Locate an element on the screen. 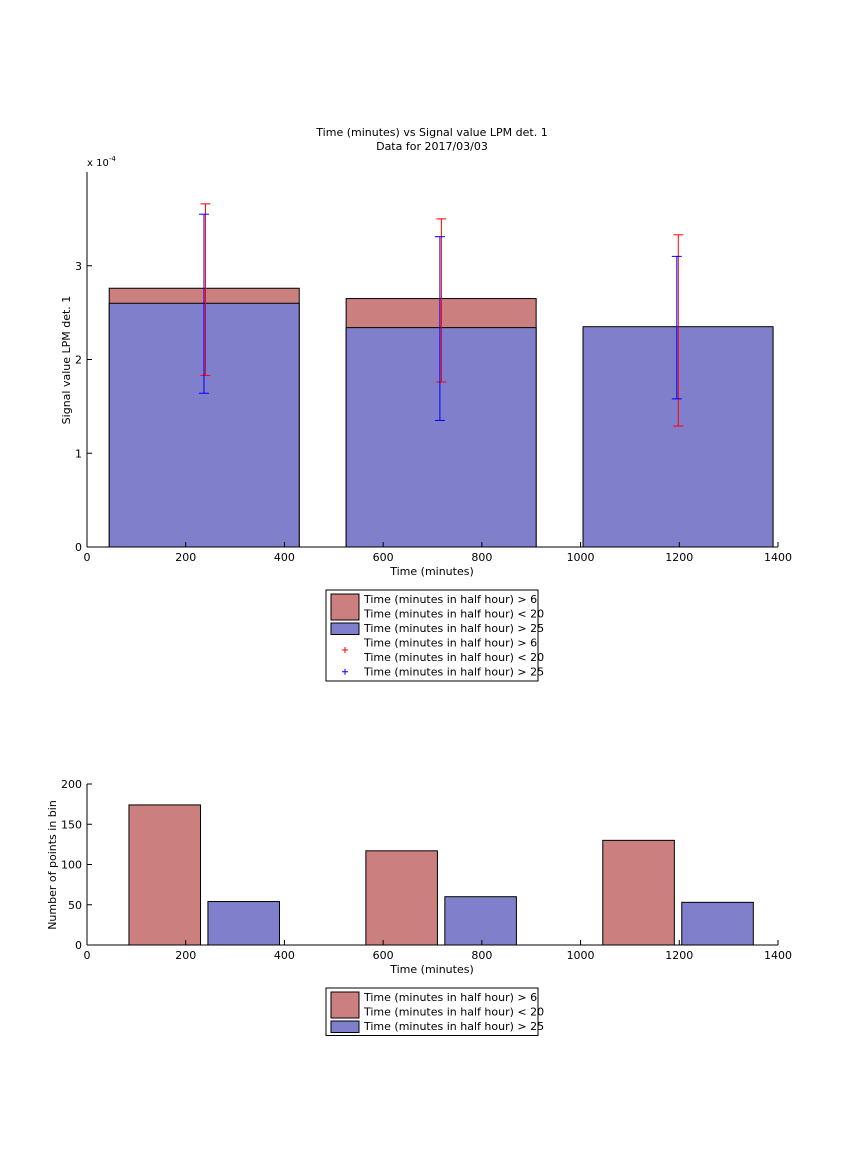  error-bars-group is located at coordinates (441, 315).